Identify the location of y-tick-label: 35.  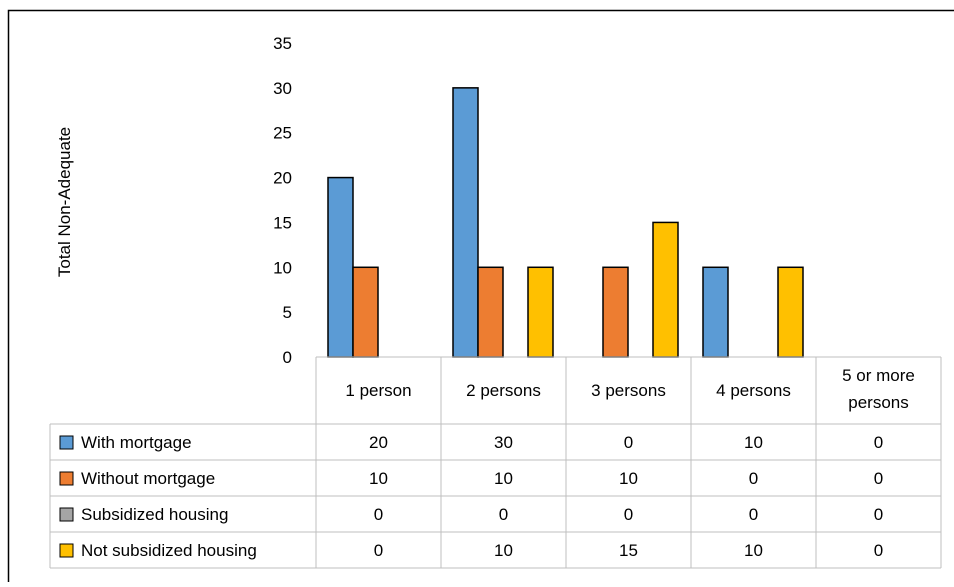
(282, 43).